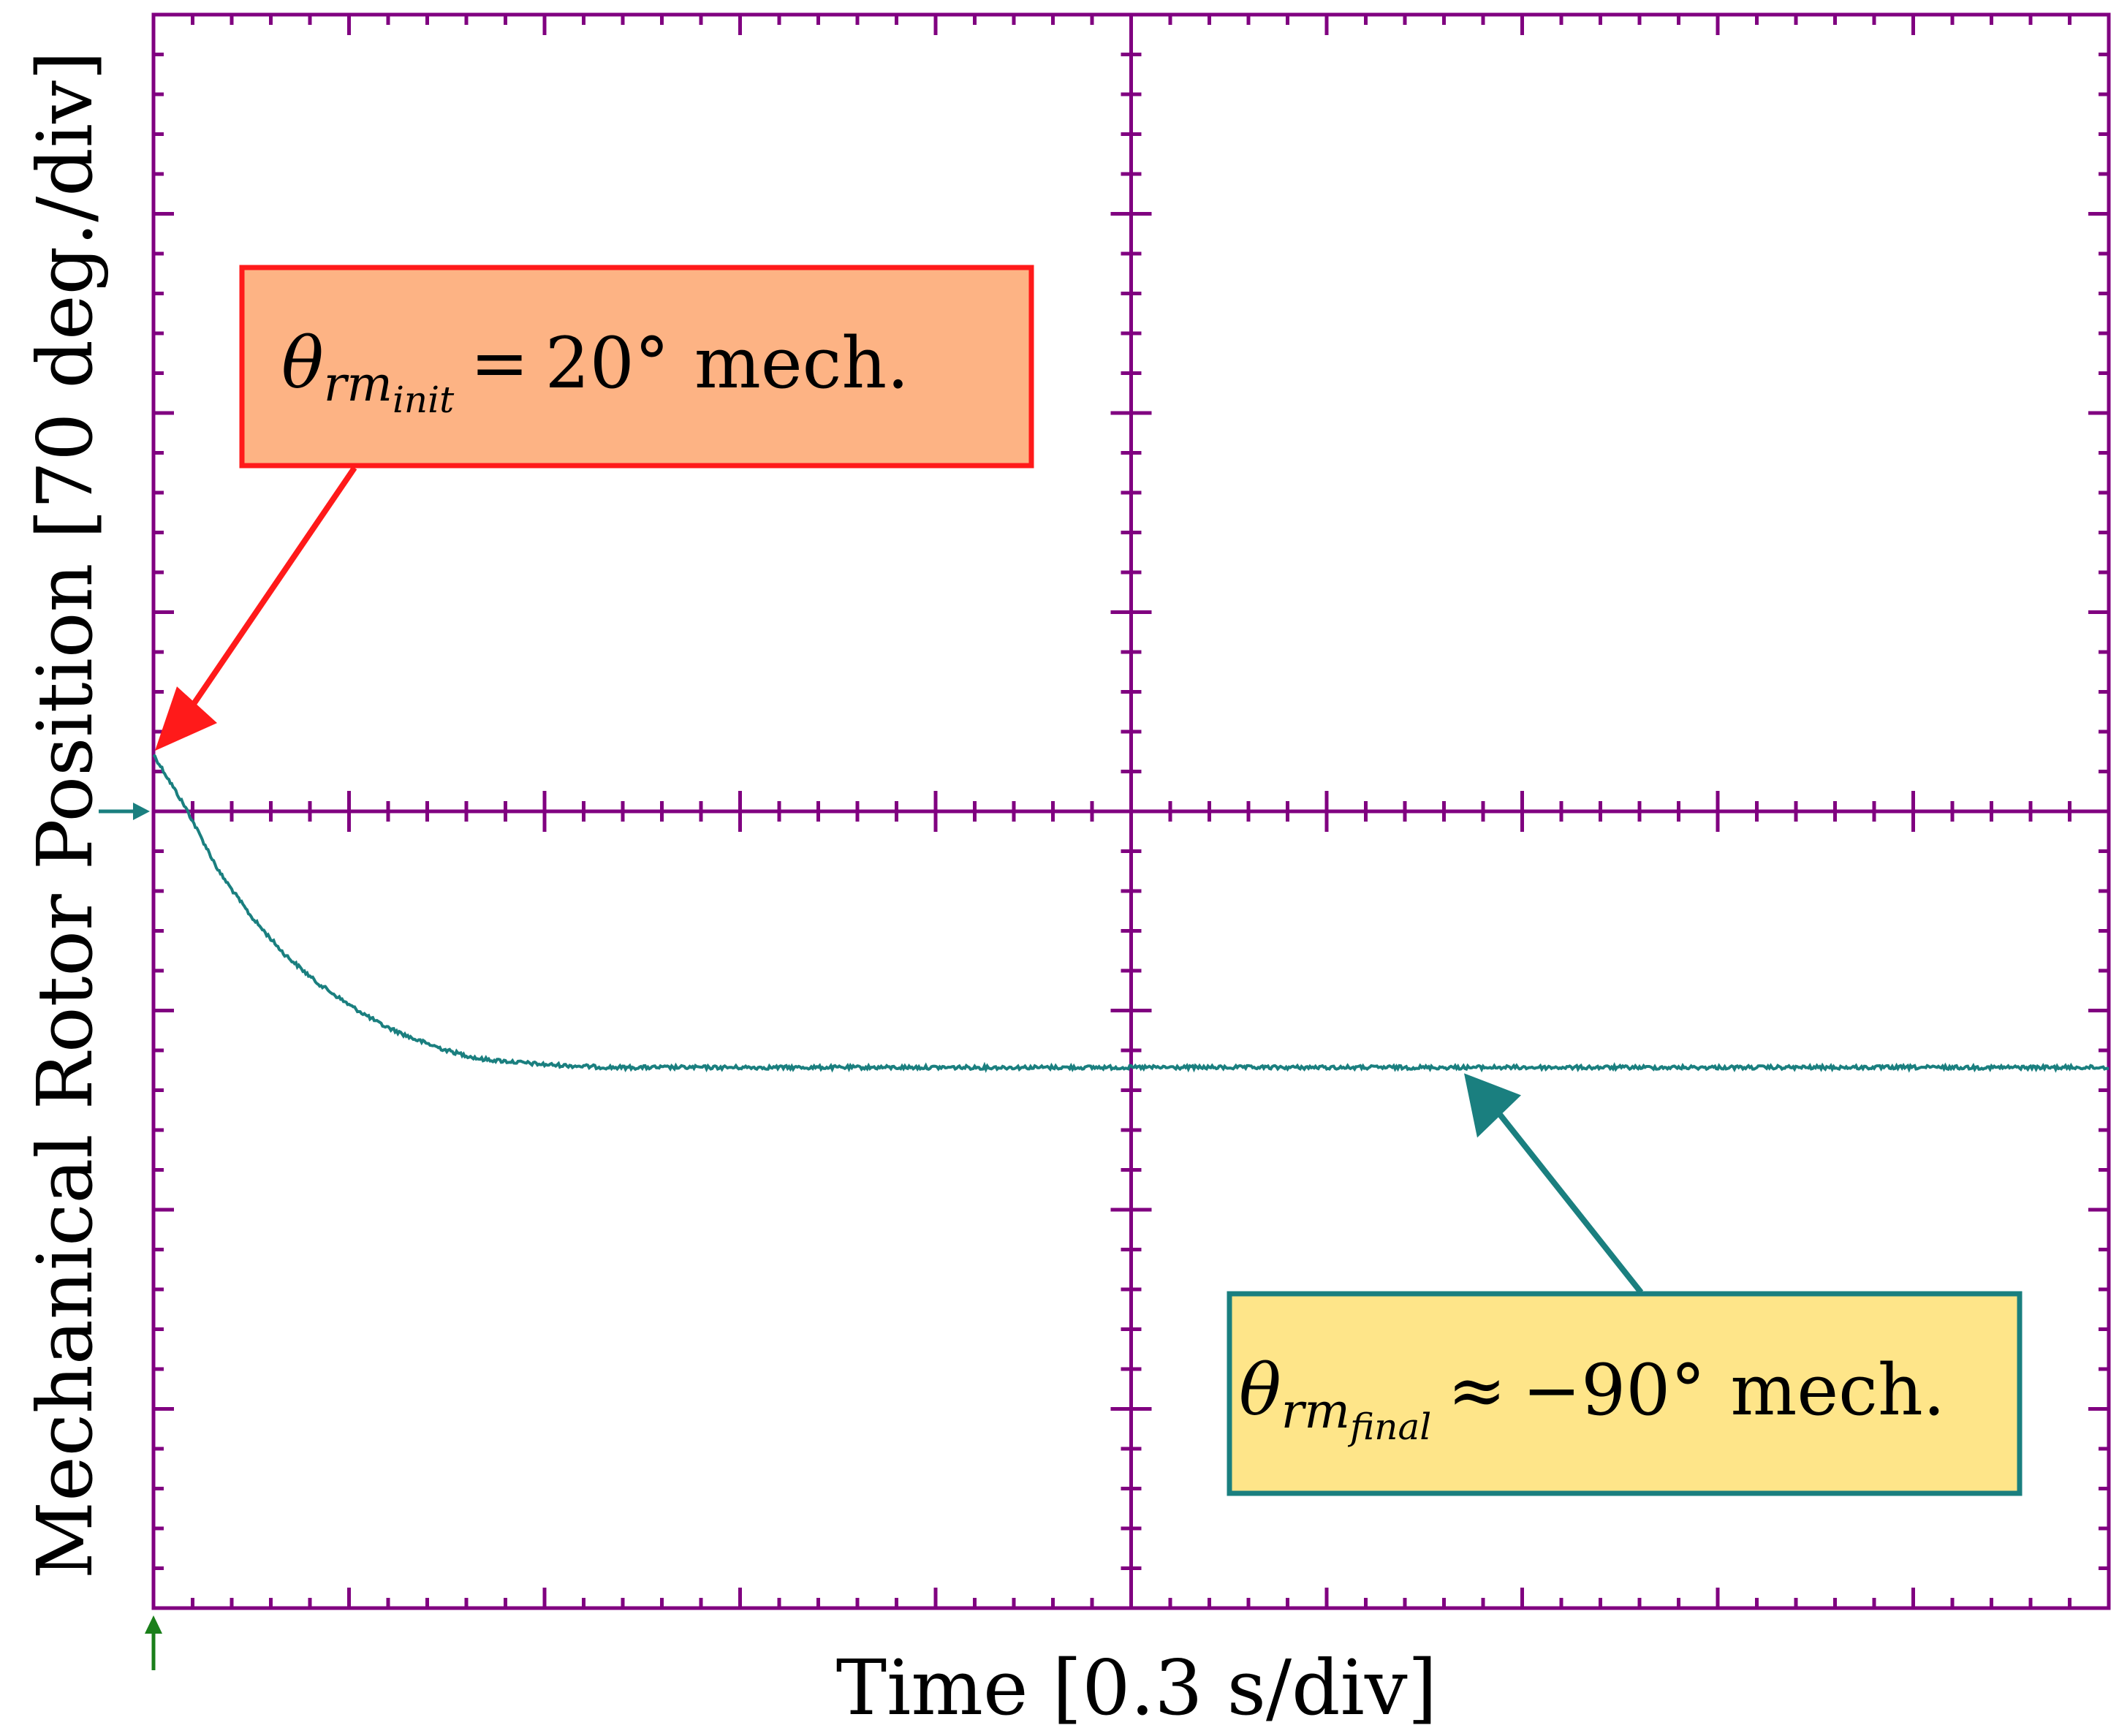 Image resolution: width=2119 pixels, height=1736 pixels. I want to click on annotation-init-arrow-head, so click(186, 719).